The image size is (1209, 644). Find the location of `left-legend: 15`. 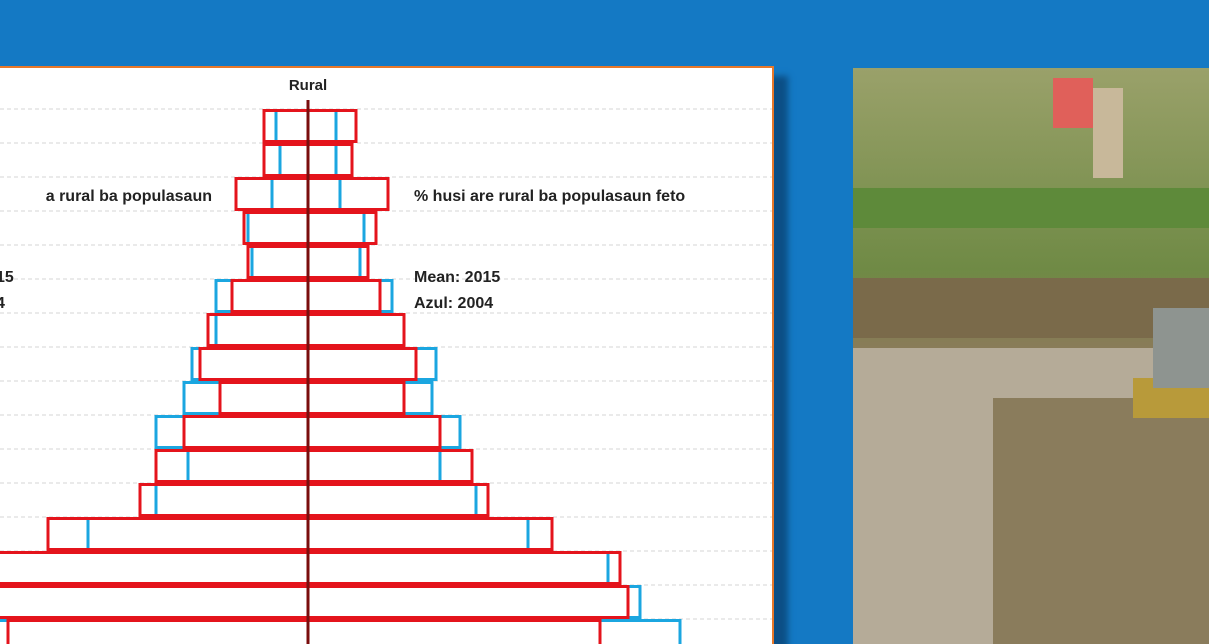

left-legend: 15 is located at coordinates (7, 277).